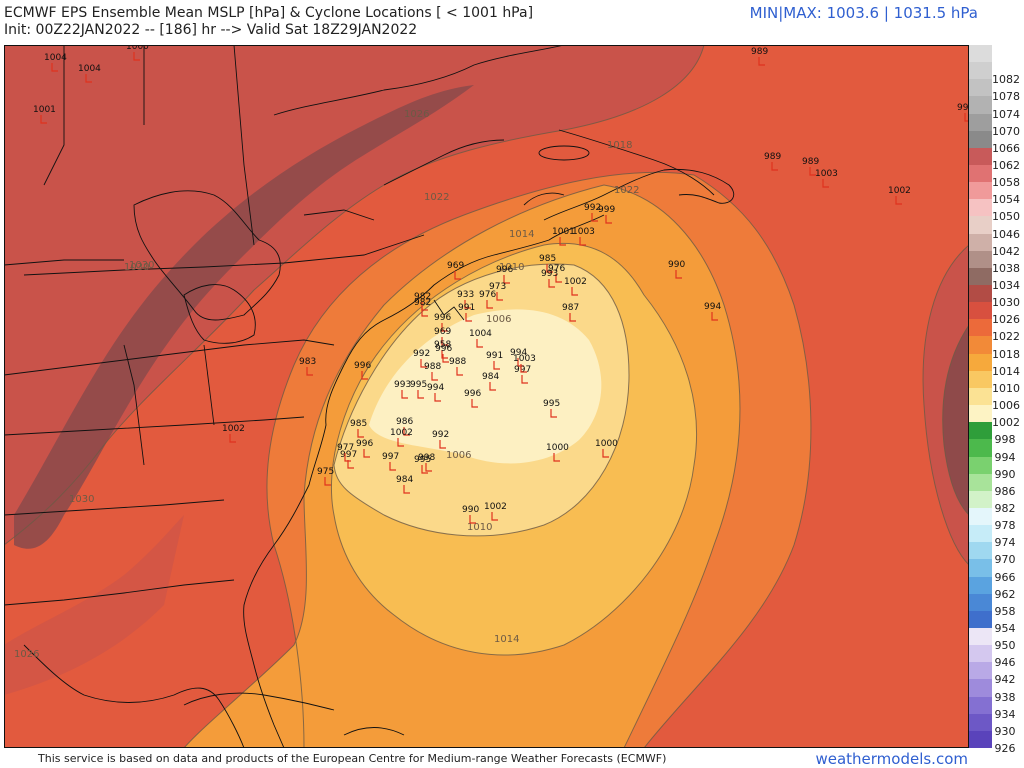  What do you see at coordinates (1005, 663) in the screenshot?
I see `legend-label: 946` at bounding box center [1005, 663].